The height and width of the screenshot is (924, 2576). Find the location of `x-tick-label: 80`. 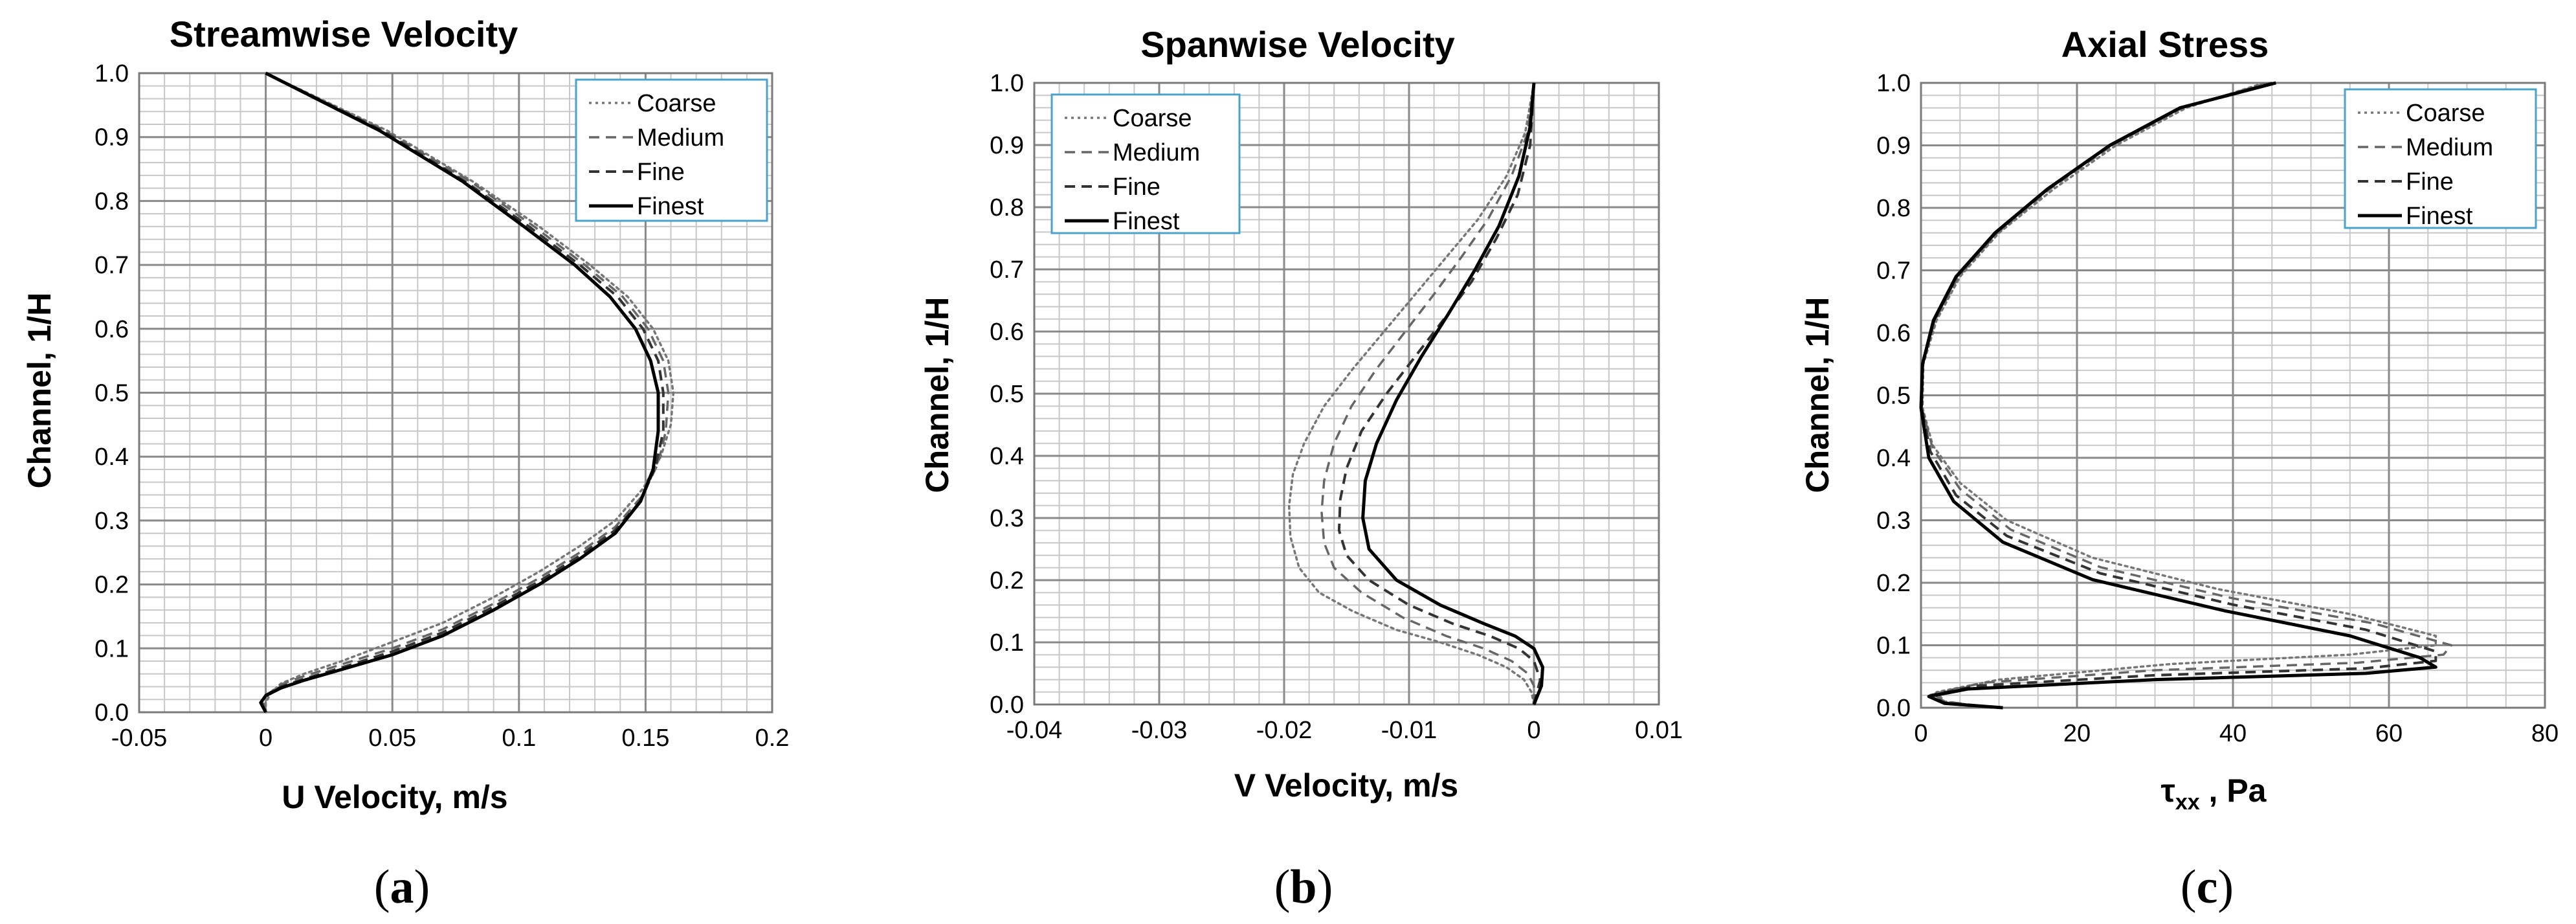

x-tick-label: 80 is located at coordinates (2545, 733).